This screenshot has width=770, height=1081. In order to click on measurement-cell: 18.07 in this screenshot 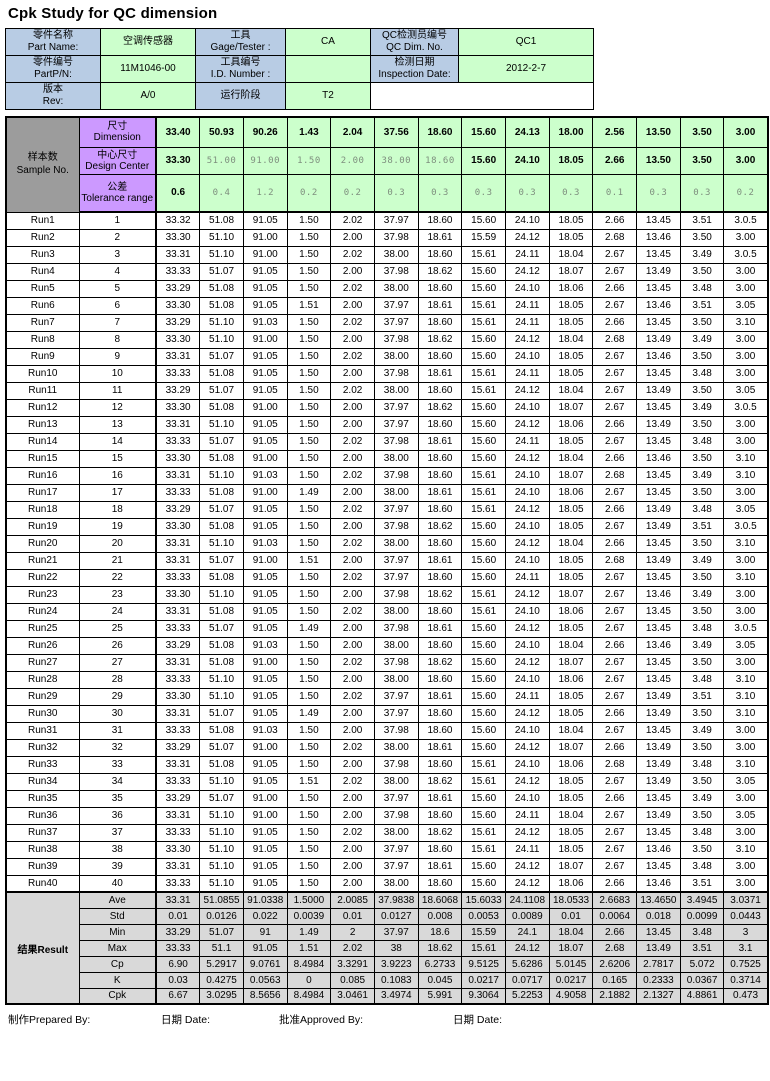, I will do `click(571, 594)`.